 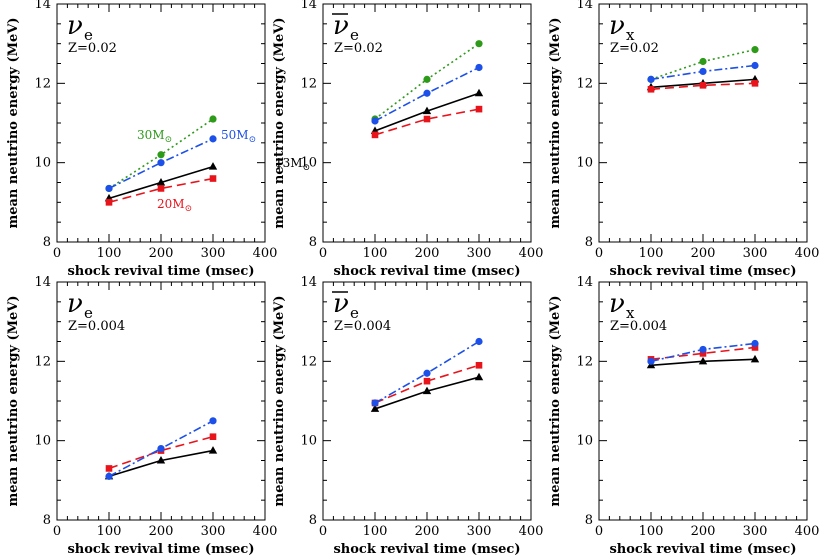 What do you see at coordinates (235, 135) in the screenshot?
I see `series-label-mass: 50M` at bounding box center [235, 135].